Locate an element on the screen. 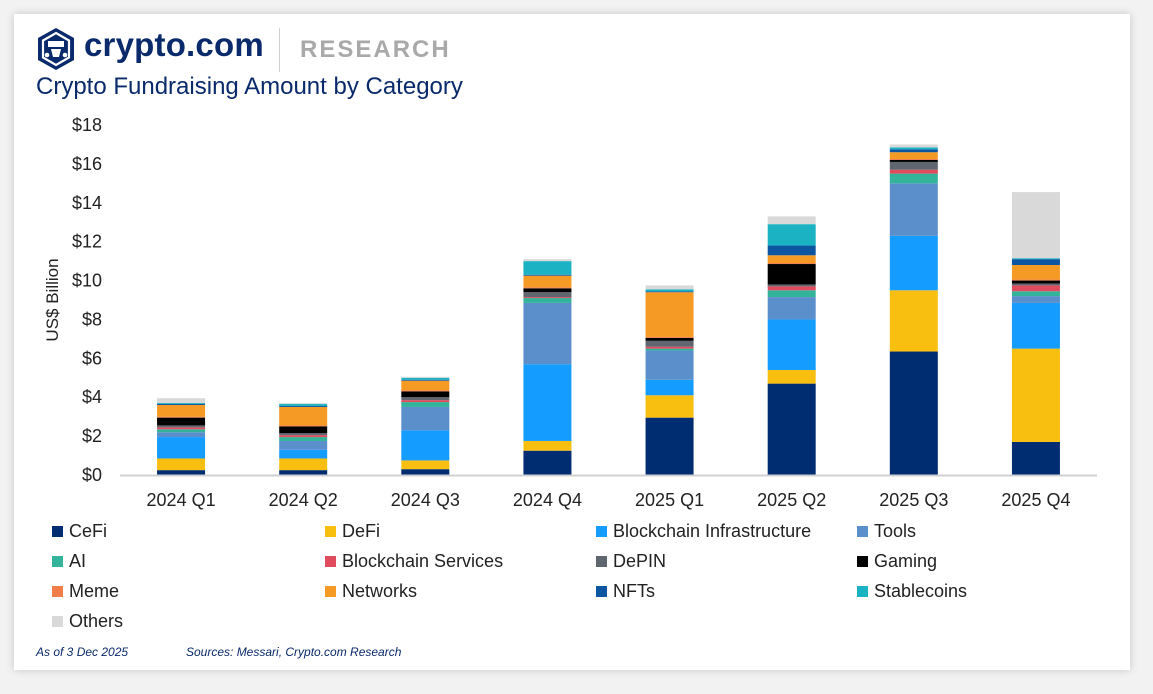  x-tick-label: 2024 Q4 is located at coordinates (547, 500).